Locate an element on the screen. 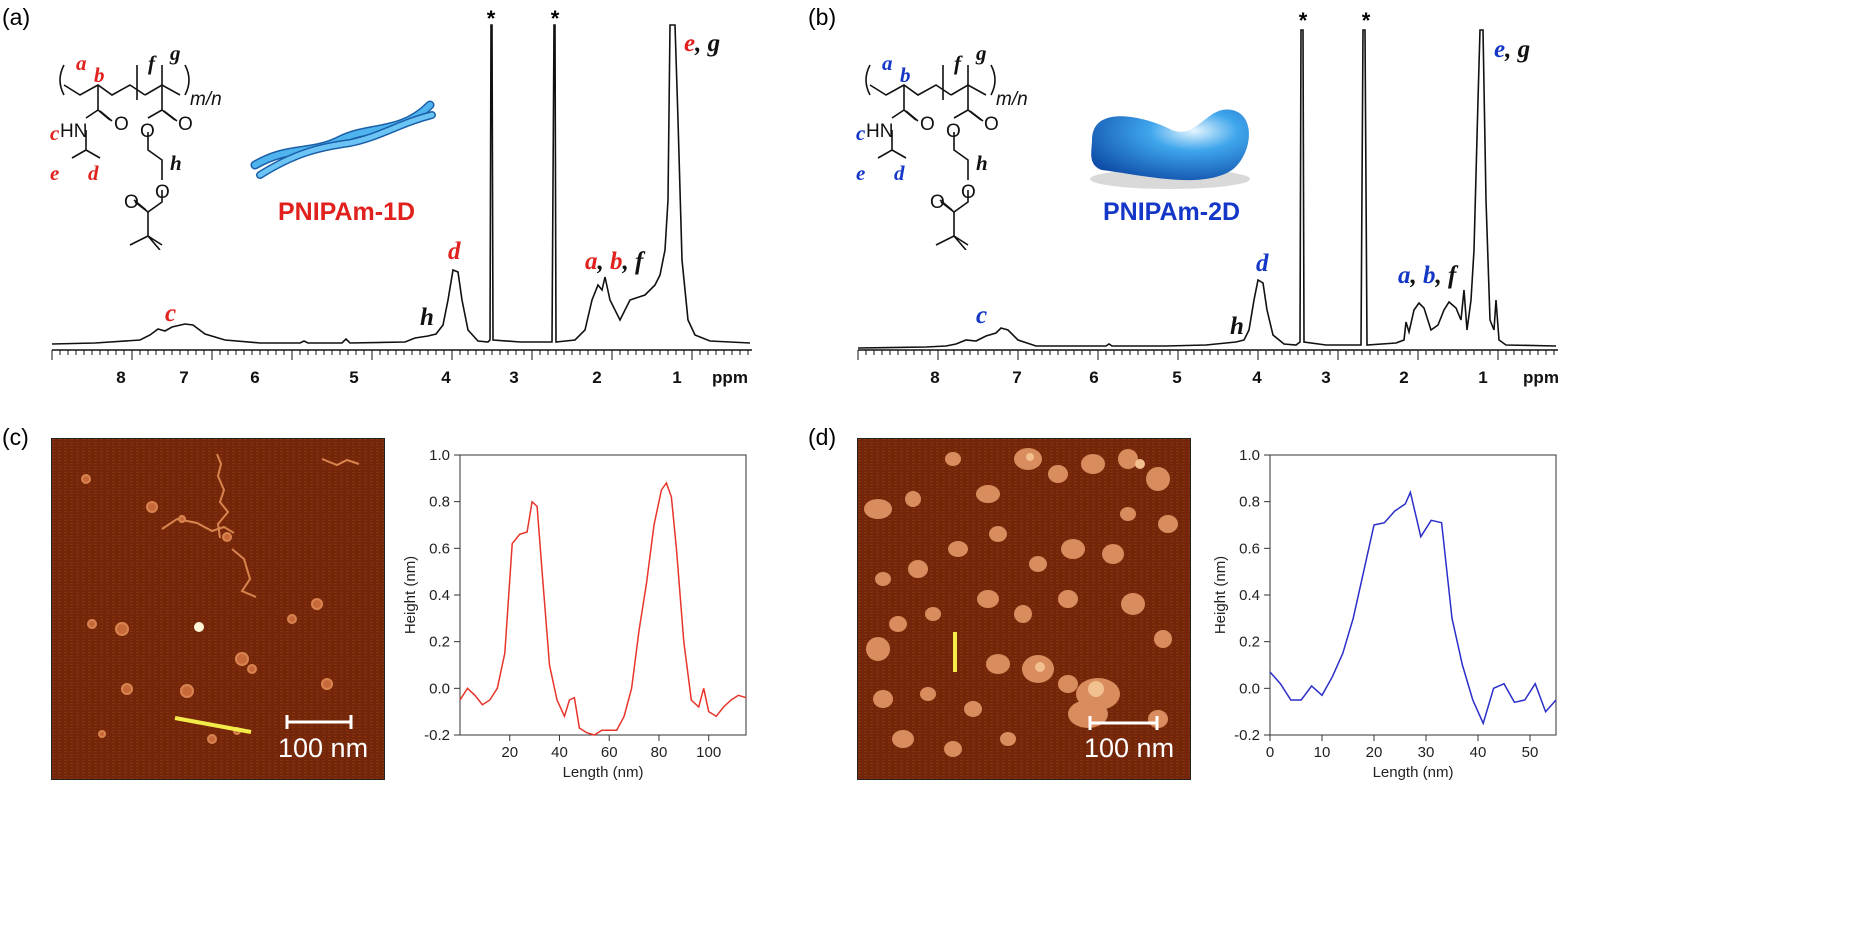 This screenshot has width=1866, height=939. y-tick-label-d: 0.8 is located at coordinates (1249, 502).